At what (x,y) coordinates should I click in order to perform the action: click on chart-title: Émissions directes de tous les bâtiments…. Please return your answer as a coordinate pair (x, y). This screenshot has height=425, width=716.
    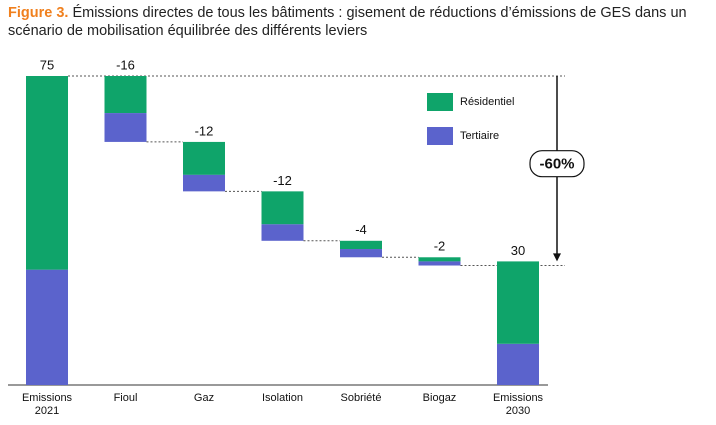
    Looking at the image, I should click on (347, 22).